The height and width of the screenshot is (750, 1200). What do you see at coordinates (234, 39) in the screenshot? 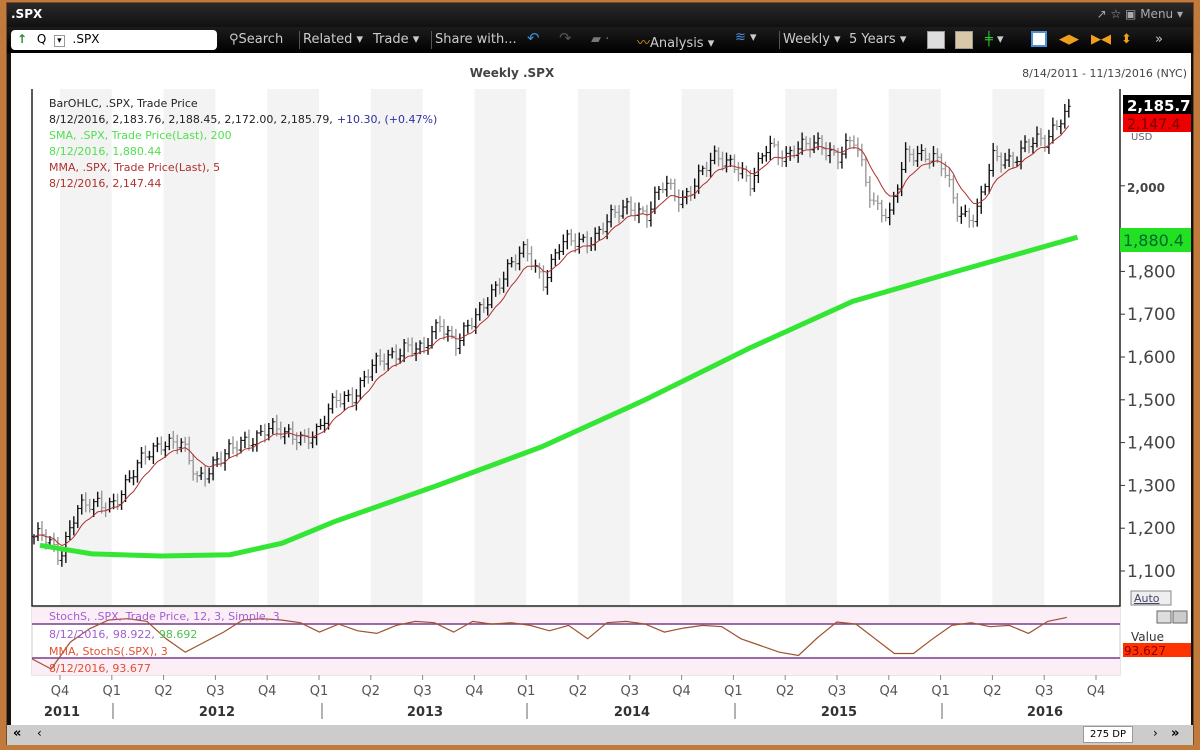
I see `search-icon: ⚲` at bounding box center [234, 39].